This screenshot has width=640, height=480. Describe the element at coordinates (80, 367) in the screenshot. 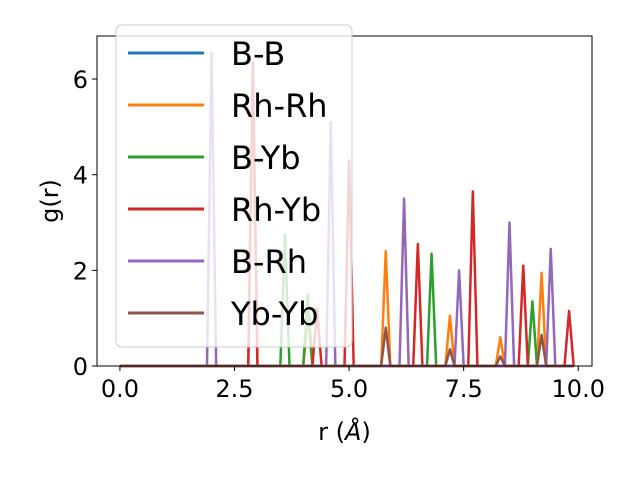

I see `y-tick-label: 0` at that location.